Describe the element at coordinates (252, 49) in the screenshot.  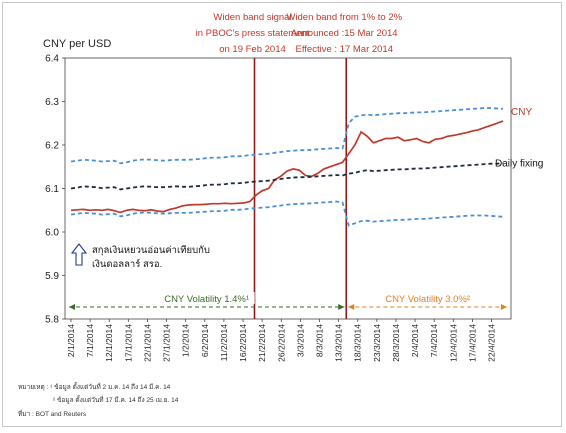
I see `event-annotation: on 19 Feb 2014` at that location.